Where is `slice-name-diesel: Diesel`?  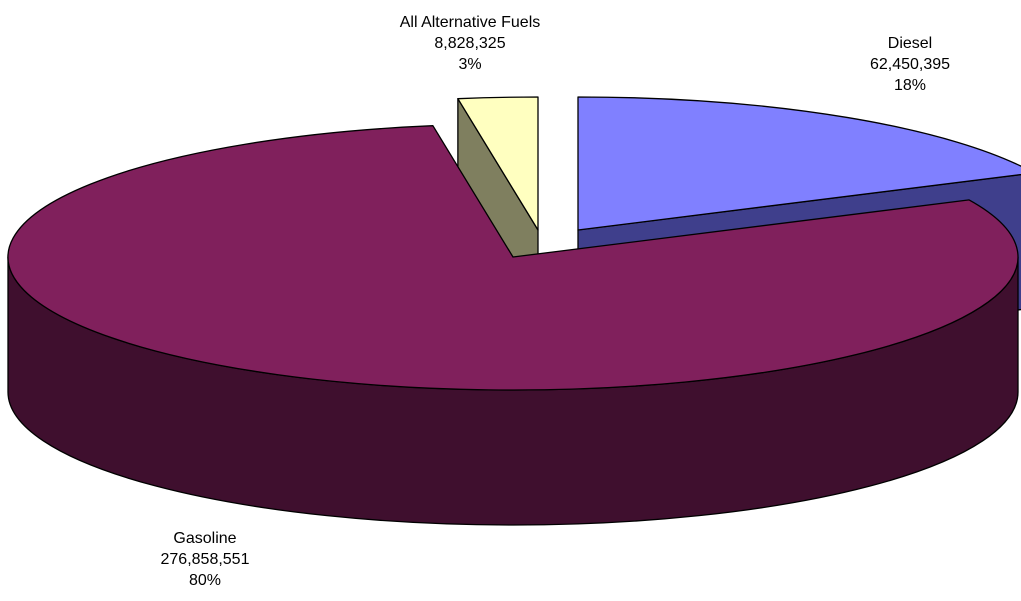
slice-name-diesel: Diesel is located at coordinates (910, 43).